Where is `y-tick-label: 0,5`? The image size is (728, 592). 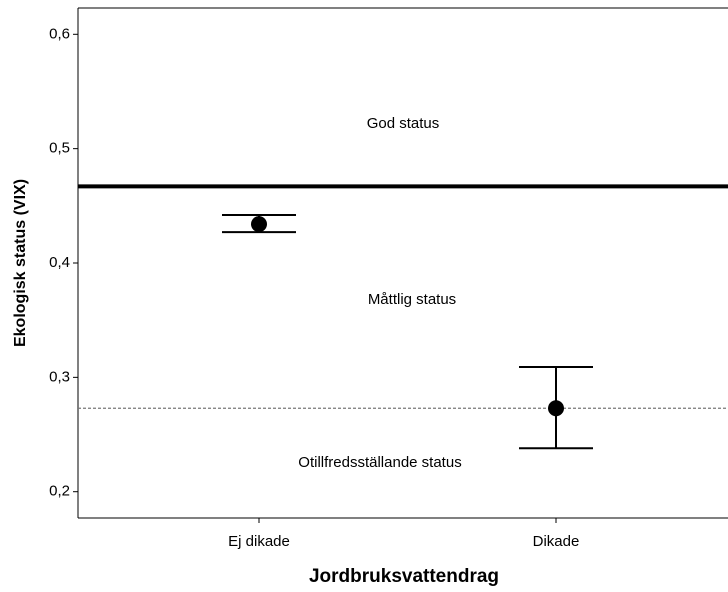
y-tick-label: 0,5 is located at coordinates (59, 148).